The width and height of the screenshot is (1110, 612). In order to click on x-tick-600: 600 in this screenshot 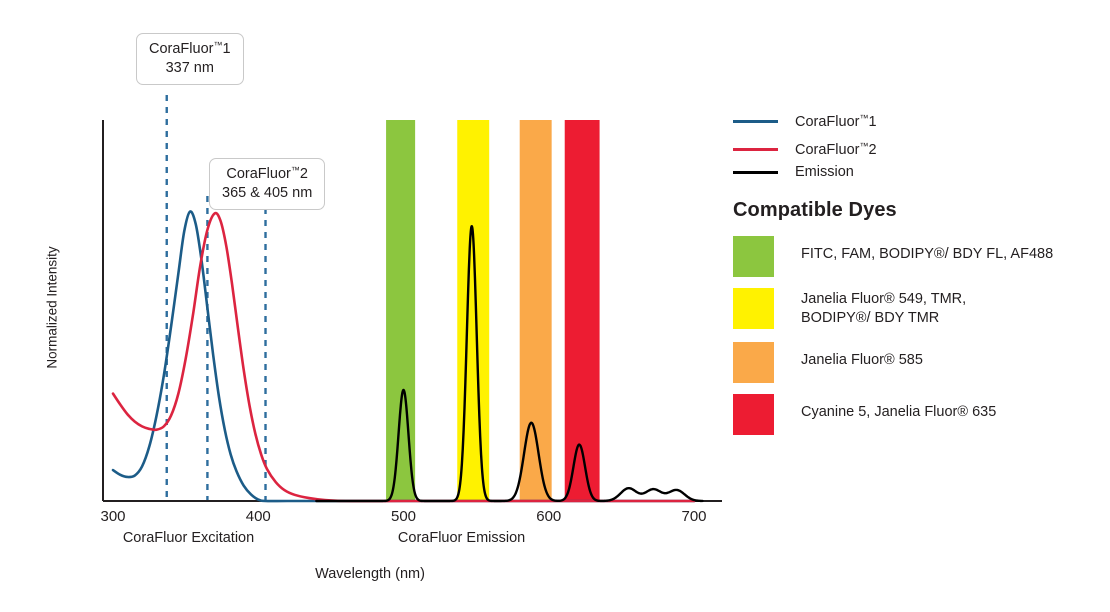, I will do `click(549, 516)`.